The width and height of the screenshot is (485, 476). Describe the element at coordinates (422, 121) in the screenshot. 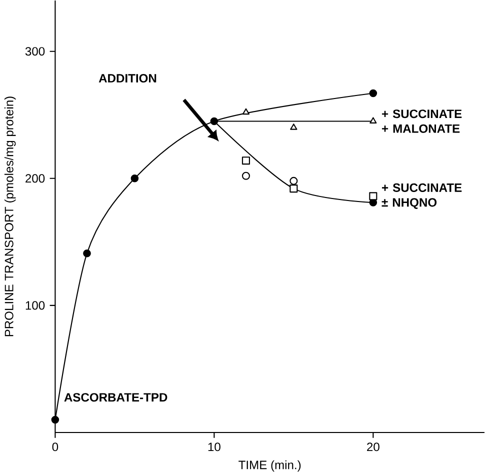

I see `series-label: + SUCCINATE + MALONATE` at that location.